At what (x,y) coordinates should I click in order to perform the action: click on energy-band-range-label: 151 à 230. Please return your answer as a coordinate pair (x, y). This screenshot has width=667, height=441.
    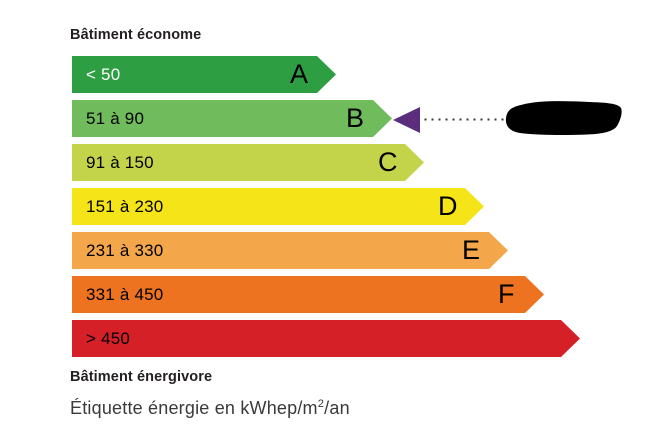
    Looking at the image, I should click on (125, 206).